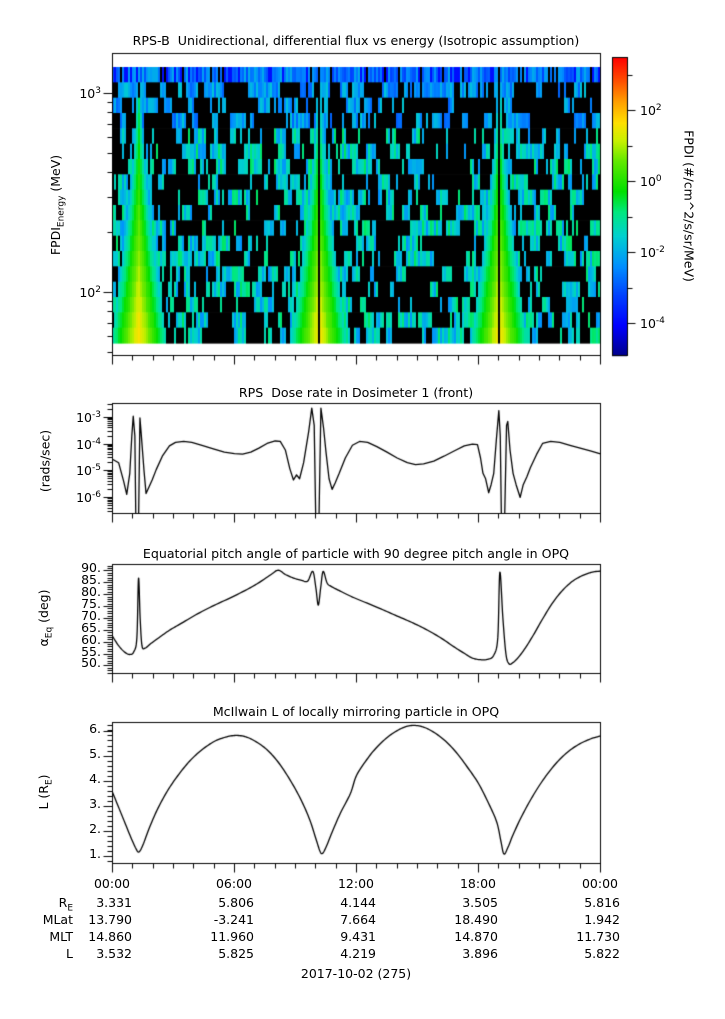 The width and height of the screenshot is (725, 1019). I want to click on y-tick-label: 55., so click(91, 651).